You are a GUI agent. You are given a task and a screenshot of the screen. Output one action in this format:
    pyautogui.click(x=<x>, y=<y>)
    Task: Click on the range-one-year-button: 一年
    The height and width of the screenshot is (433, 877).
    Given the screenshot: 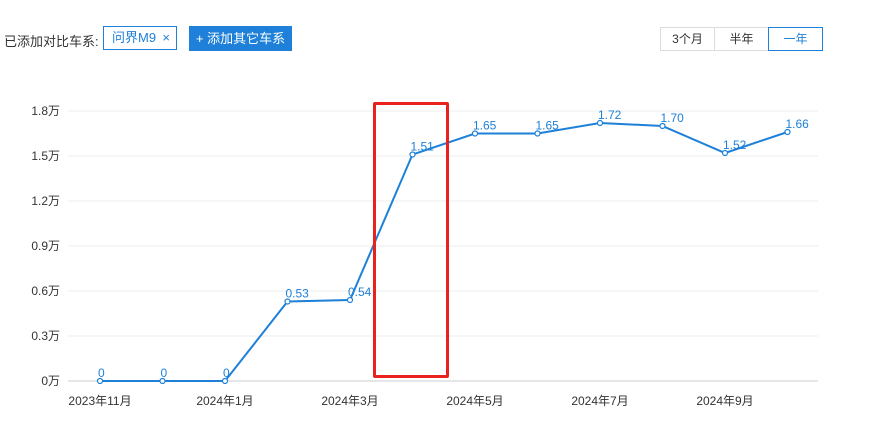 What is the action you would take?
    pyautogui.click(x=795, y=39)
    